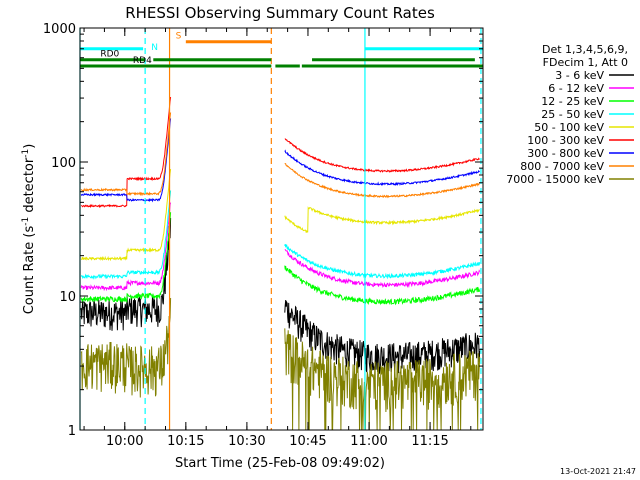 This screenshot has height=480, width=640. I want to click on footer-timestamp: 13-Oct-2021 21:47, so click(598, 471).